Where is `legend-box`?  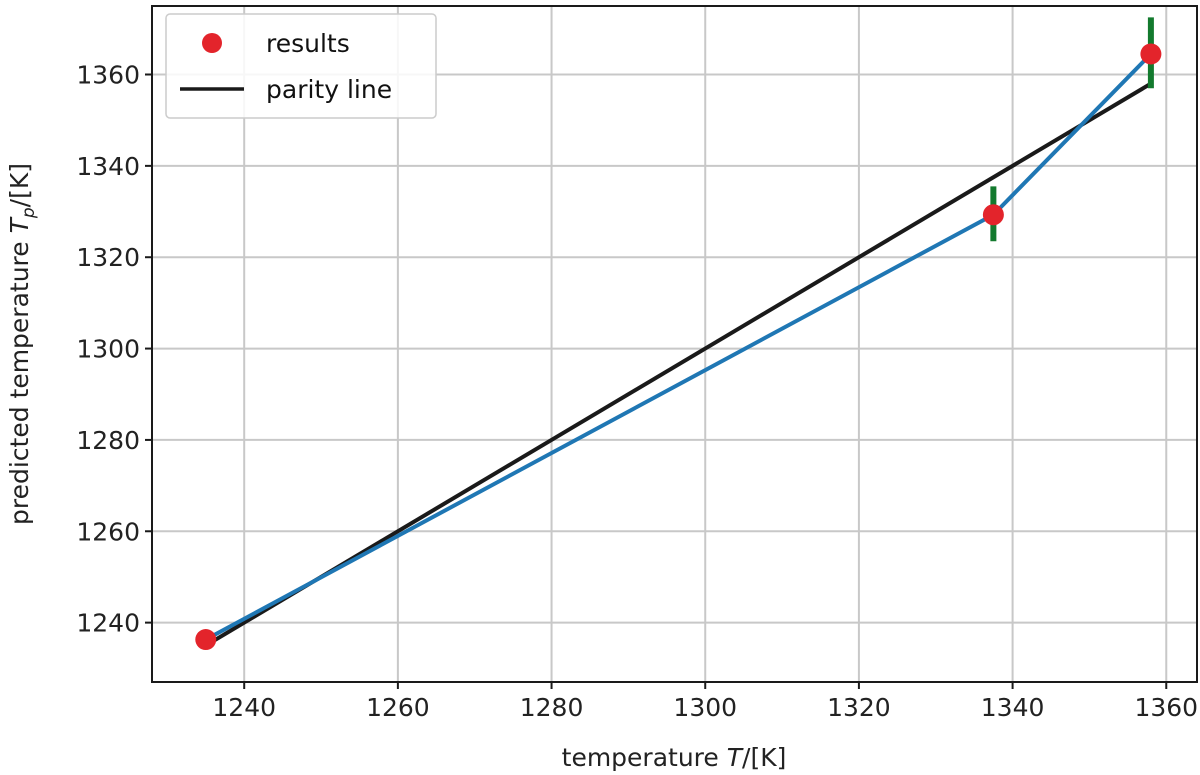 legend-box is located at coordinates (301, 66).